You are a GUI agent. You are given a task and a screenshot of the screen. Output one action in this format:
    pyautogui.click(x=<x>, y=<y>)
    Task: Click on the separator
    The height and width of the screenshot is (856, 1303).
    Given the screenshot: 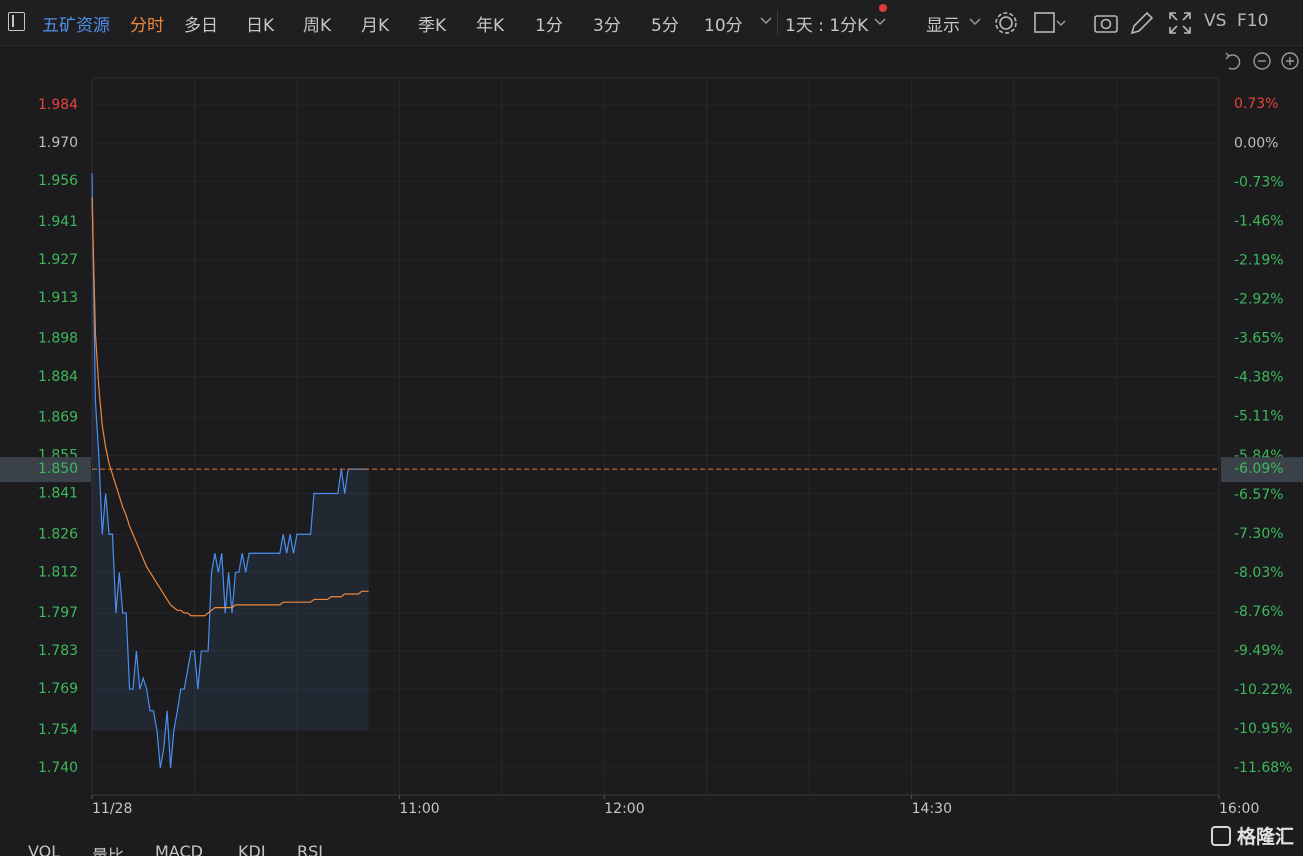 What is the action you would take?
    pyautogui.click(x=777, y=22)
    